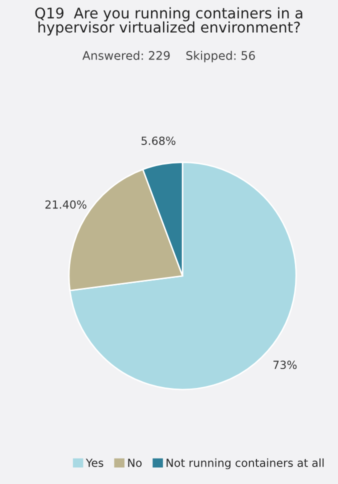 Image resolution: width=338 pixels, height=484 pixels. What do you see at coordinates (159, 140) in the screenshot?
I see `data-label: 5.68%` at bounding box center [159, 140].